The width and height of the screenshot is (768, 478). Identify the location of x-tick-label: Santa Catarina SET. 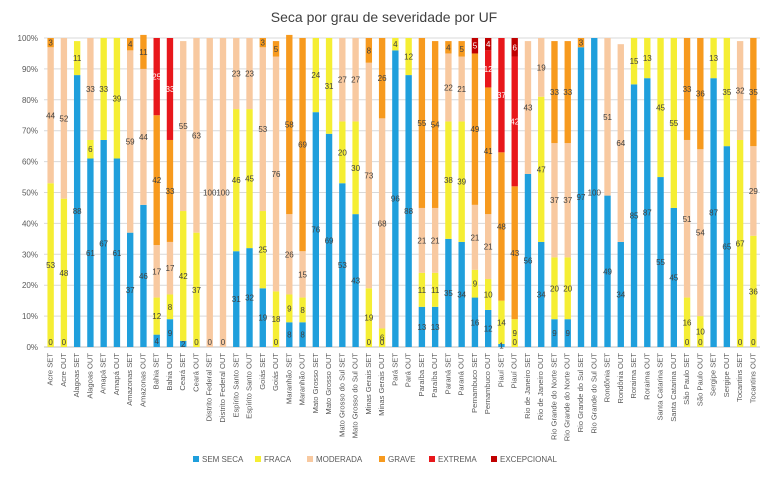
(660, 387).